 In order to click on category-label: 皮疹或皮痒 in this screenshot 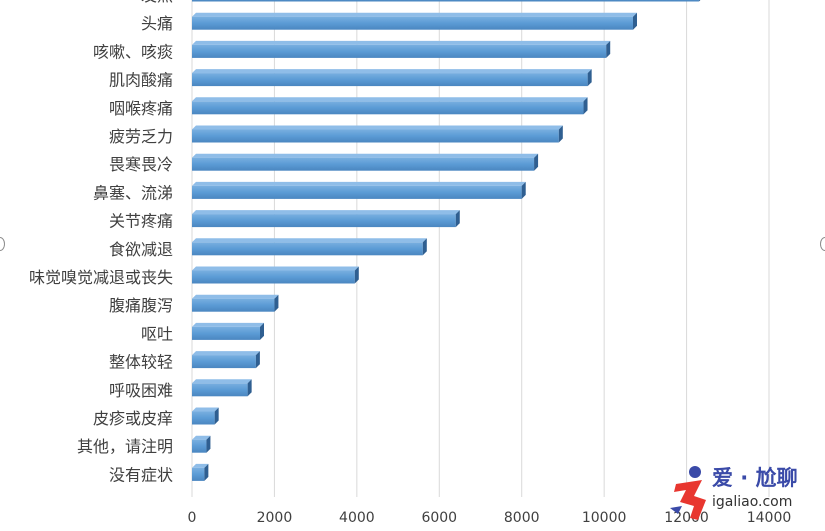, I will do `click(133, 418)`.